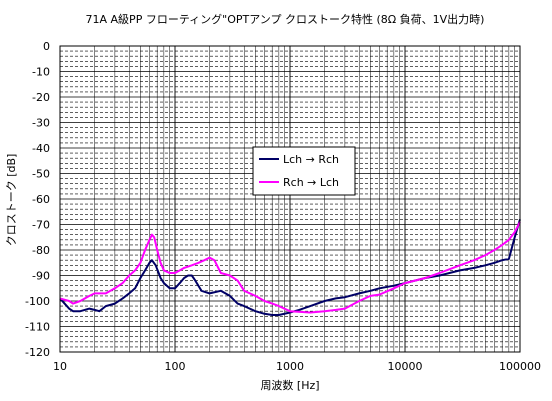 The image size is (552, 401). I want to click on y-tick-label: -120, so click(37, 352).